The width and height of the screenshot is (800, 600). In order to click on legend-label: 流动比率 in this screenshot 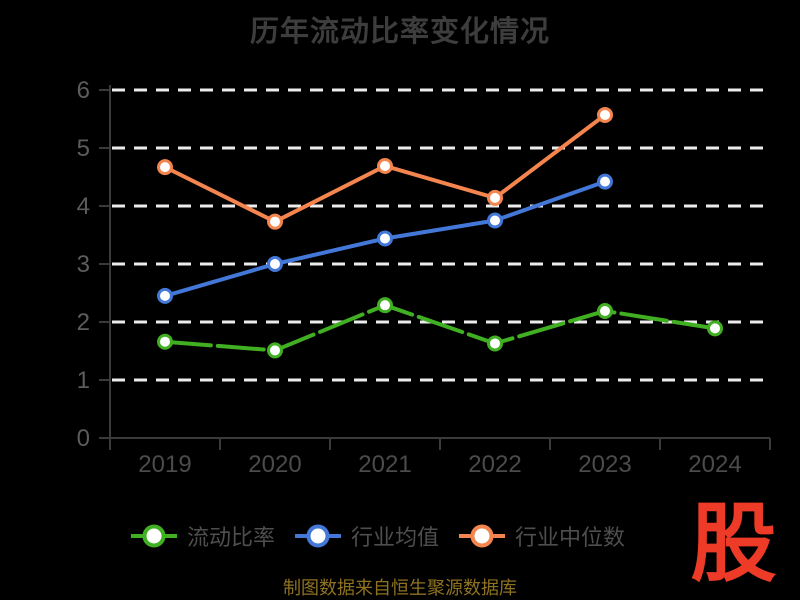, I will do `click(231, 537)`.